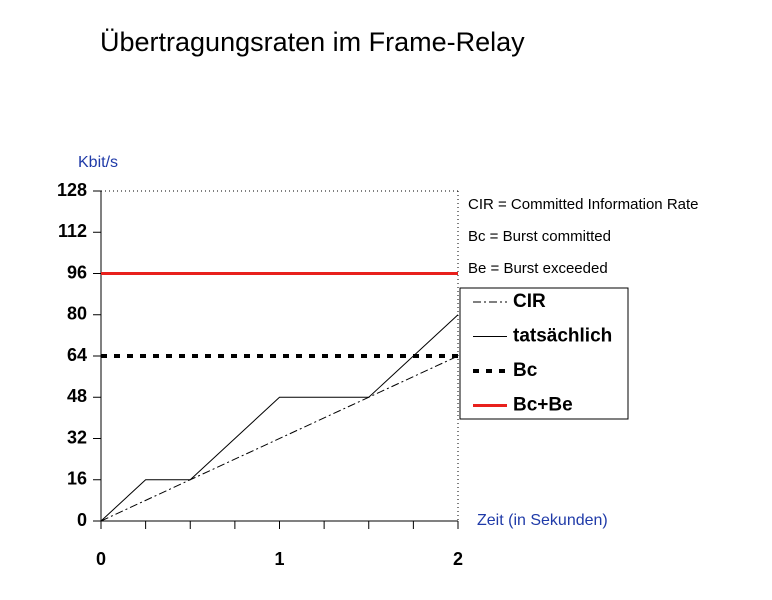 This screenshot has height=600, width=772. Describe the element at coordinates (77, 272) in the screenshot. I see `y-tick-label: 96` at that location.